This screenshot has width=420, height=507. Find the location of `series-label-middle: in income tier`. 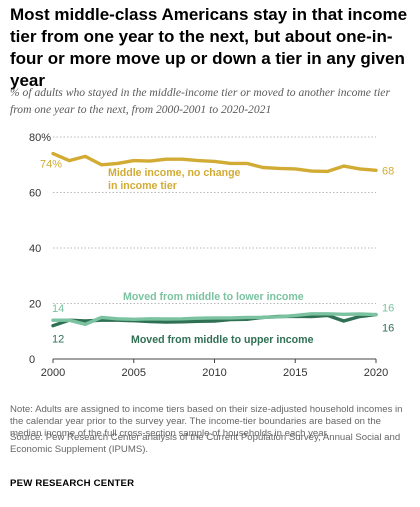

series-label-middle: in income tier is located at coordinates (142, 186).